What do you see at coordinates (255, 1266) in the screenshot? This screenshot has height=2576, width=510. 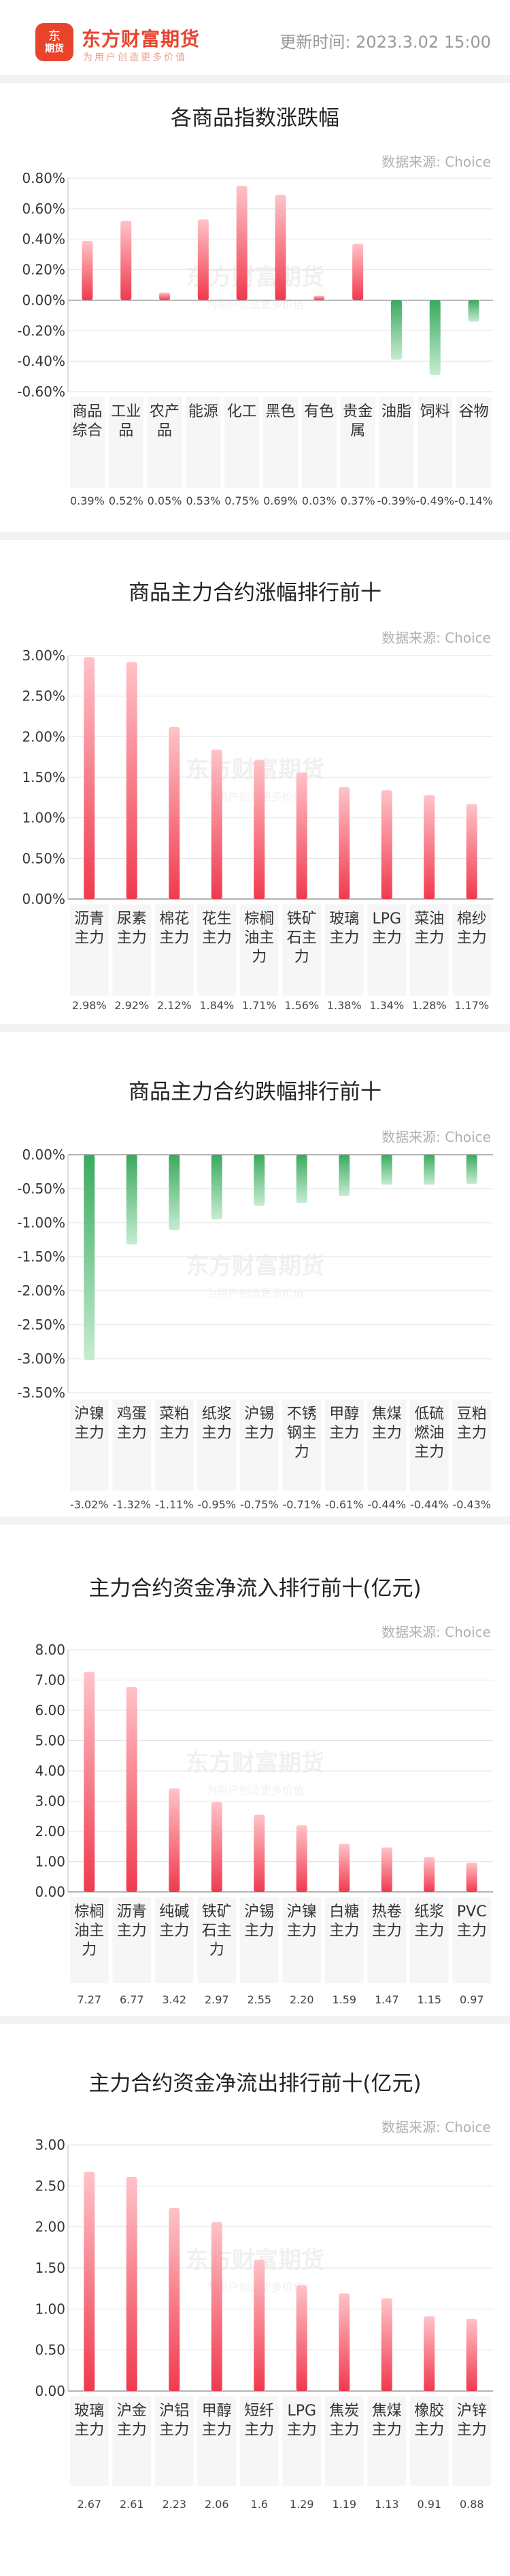 I see `watermark-brand: 东方财富期货` at bounding box center [255, 1266].